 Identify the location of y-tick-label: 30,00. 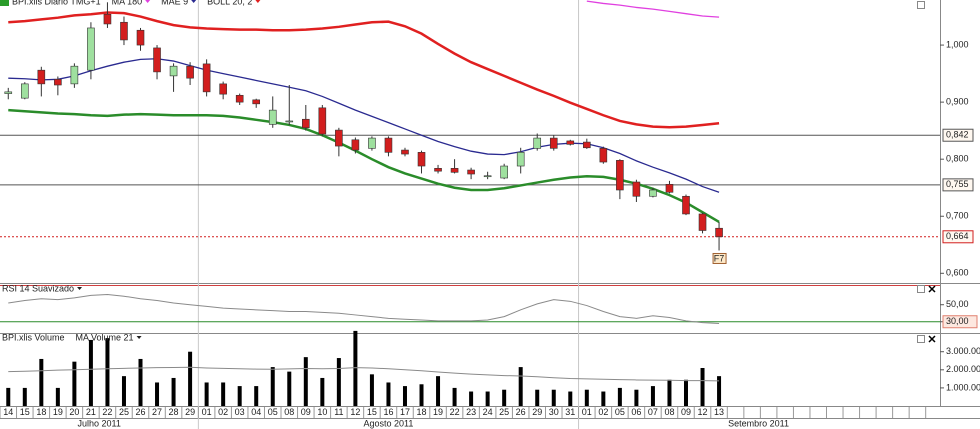
(957, 321).